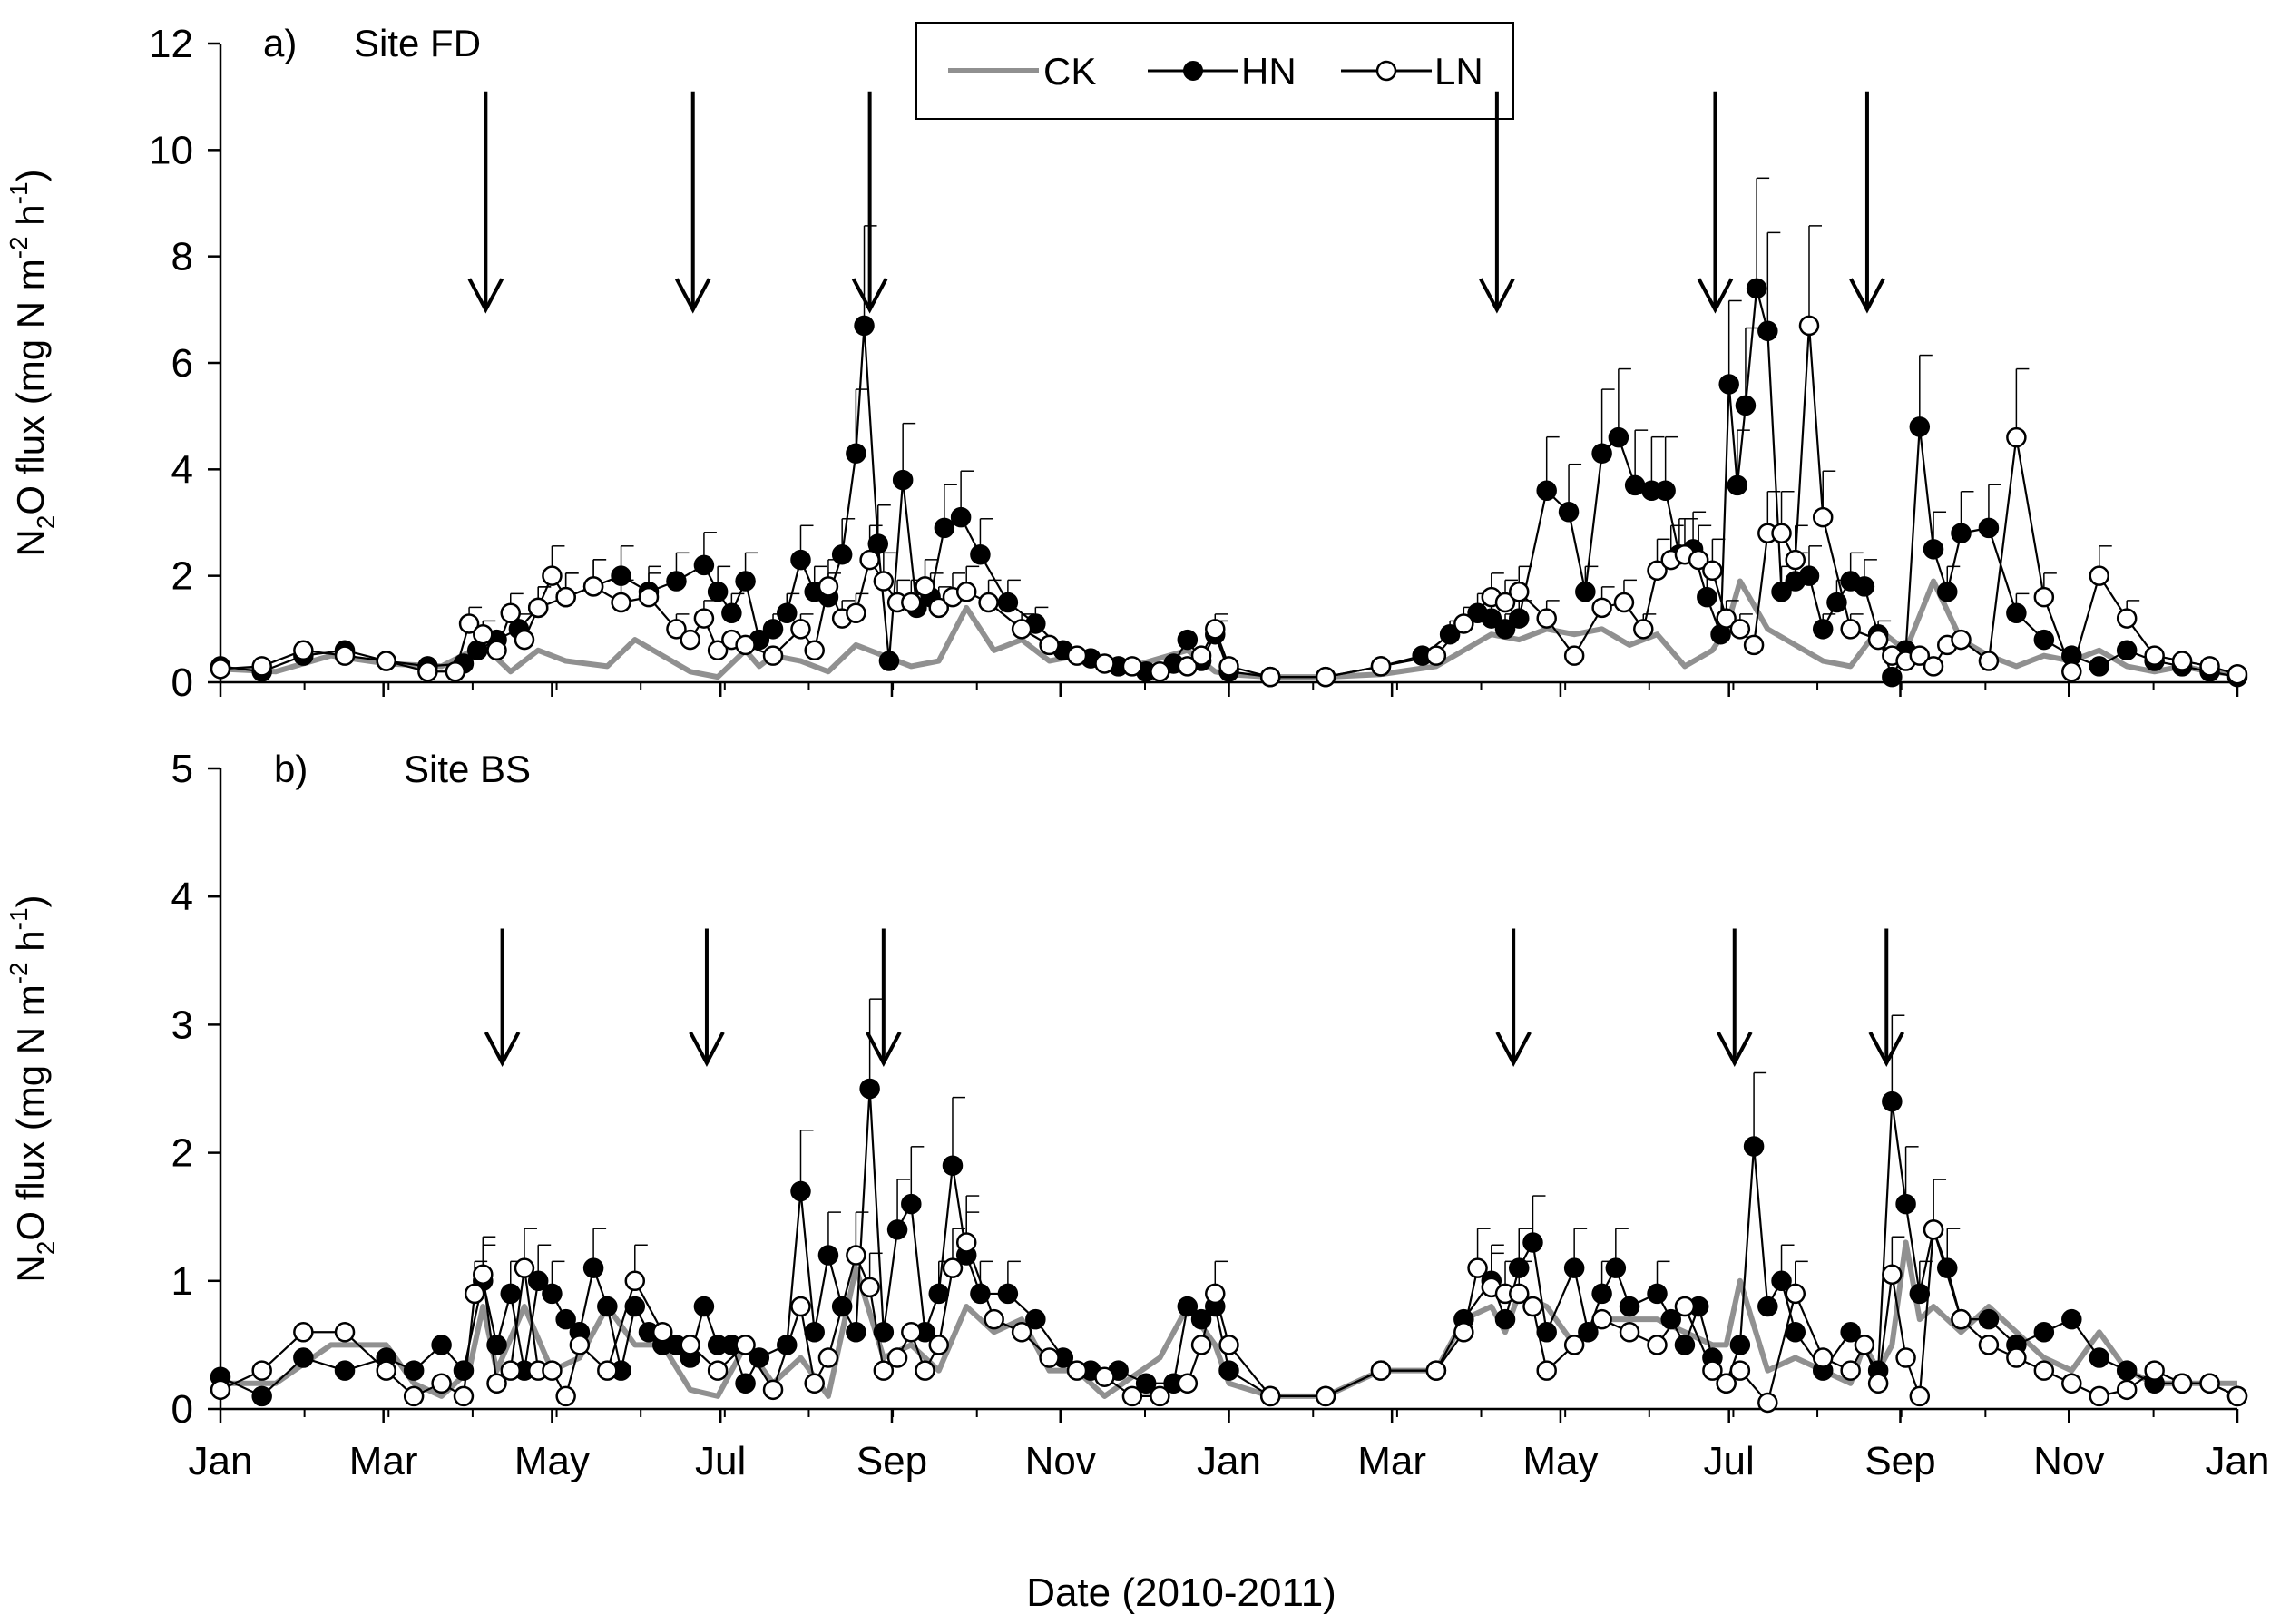 The image size is (2290, 1624). What do you see at coordinates (182, 257) in the screenshot?
I see `y-tick-label: 8` at bounding box center [182, 257].